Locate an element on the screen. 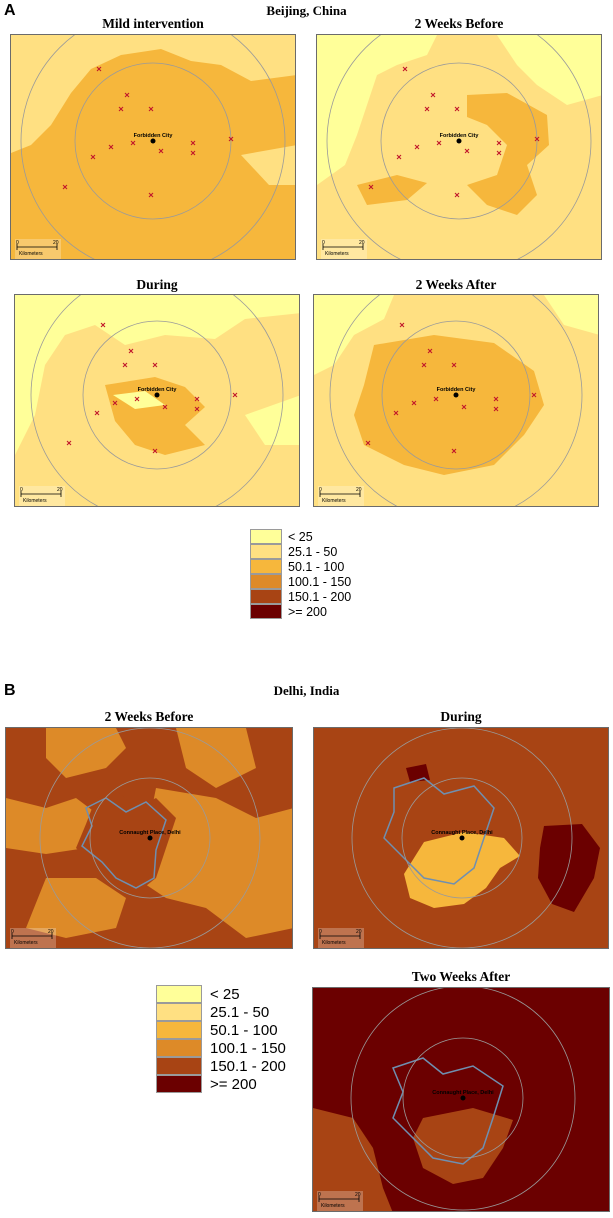  map-beijing-mild-intervention: Forbidden City 0 20 Kilometers is located at coordinates (153, 147).